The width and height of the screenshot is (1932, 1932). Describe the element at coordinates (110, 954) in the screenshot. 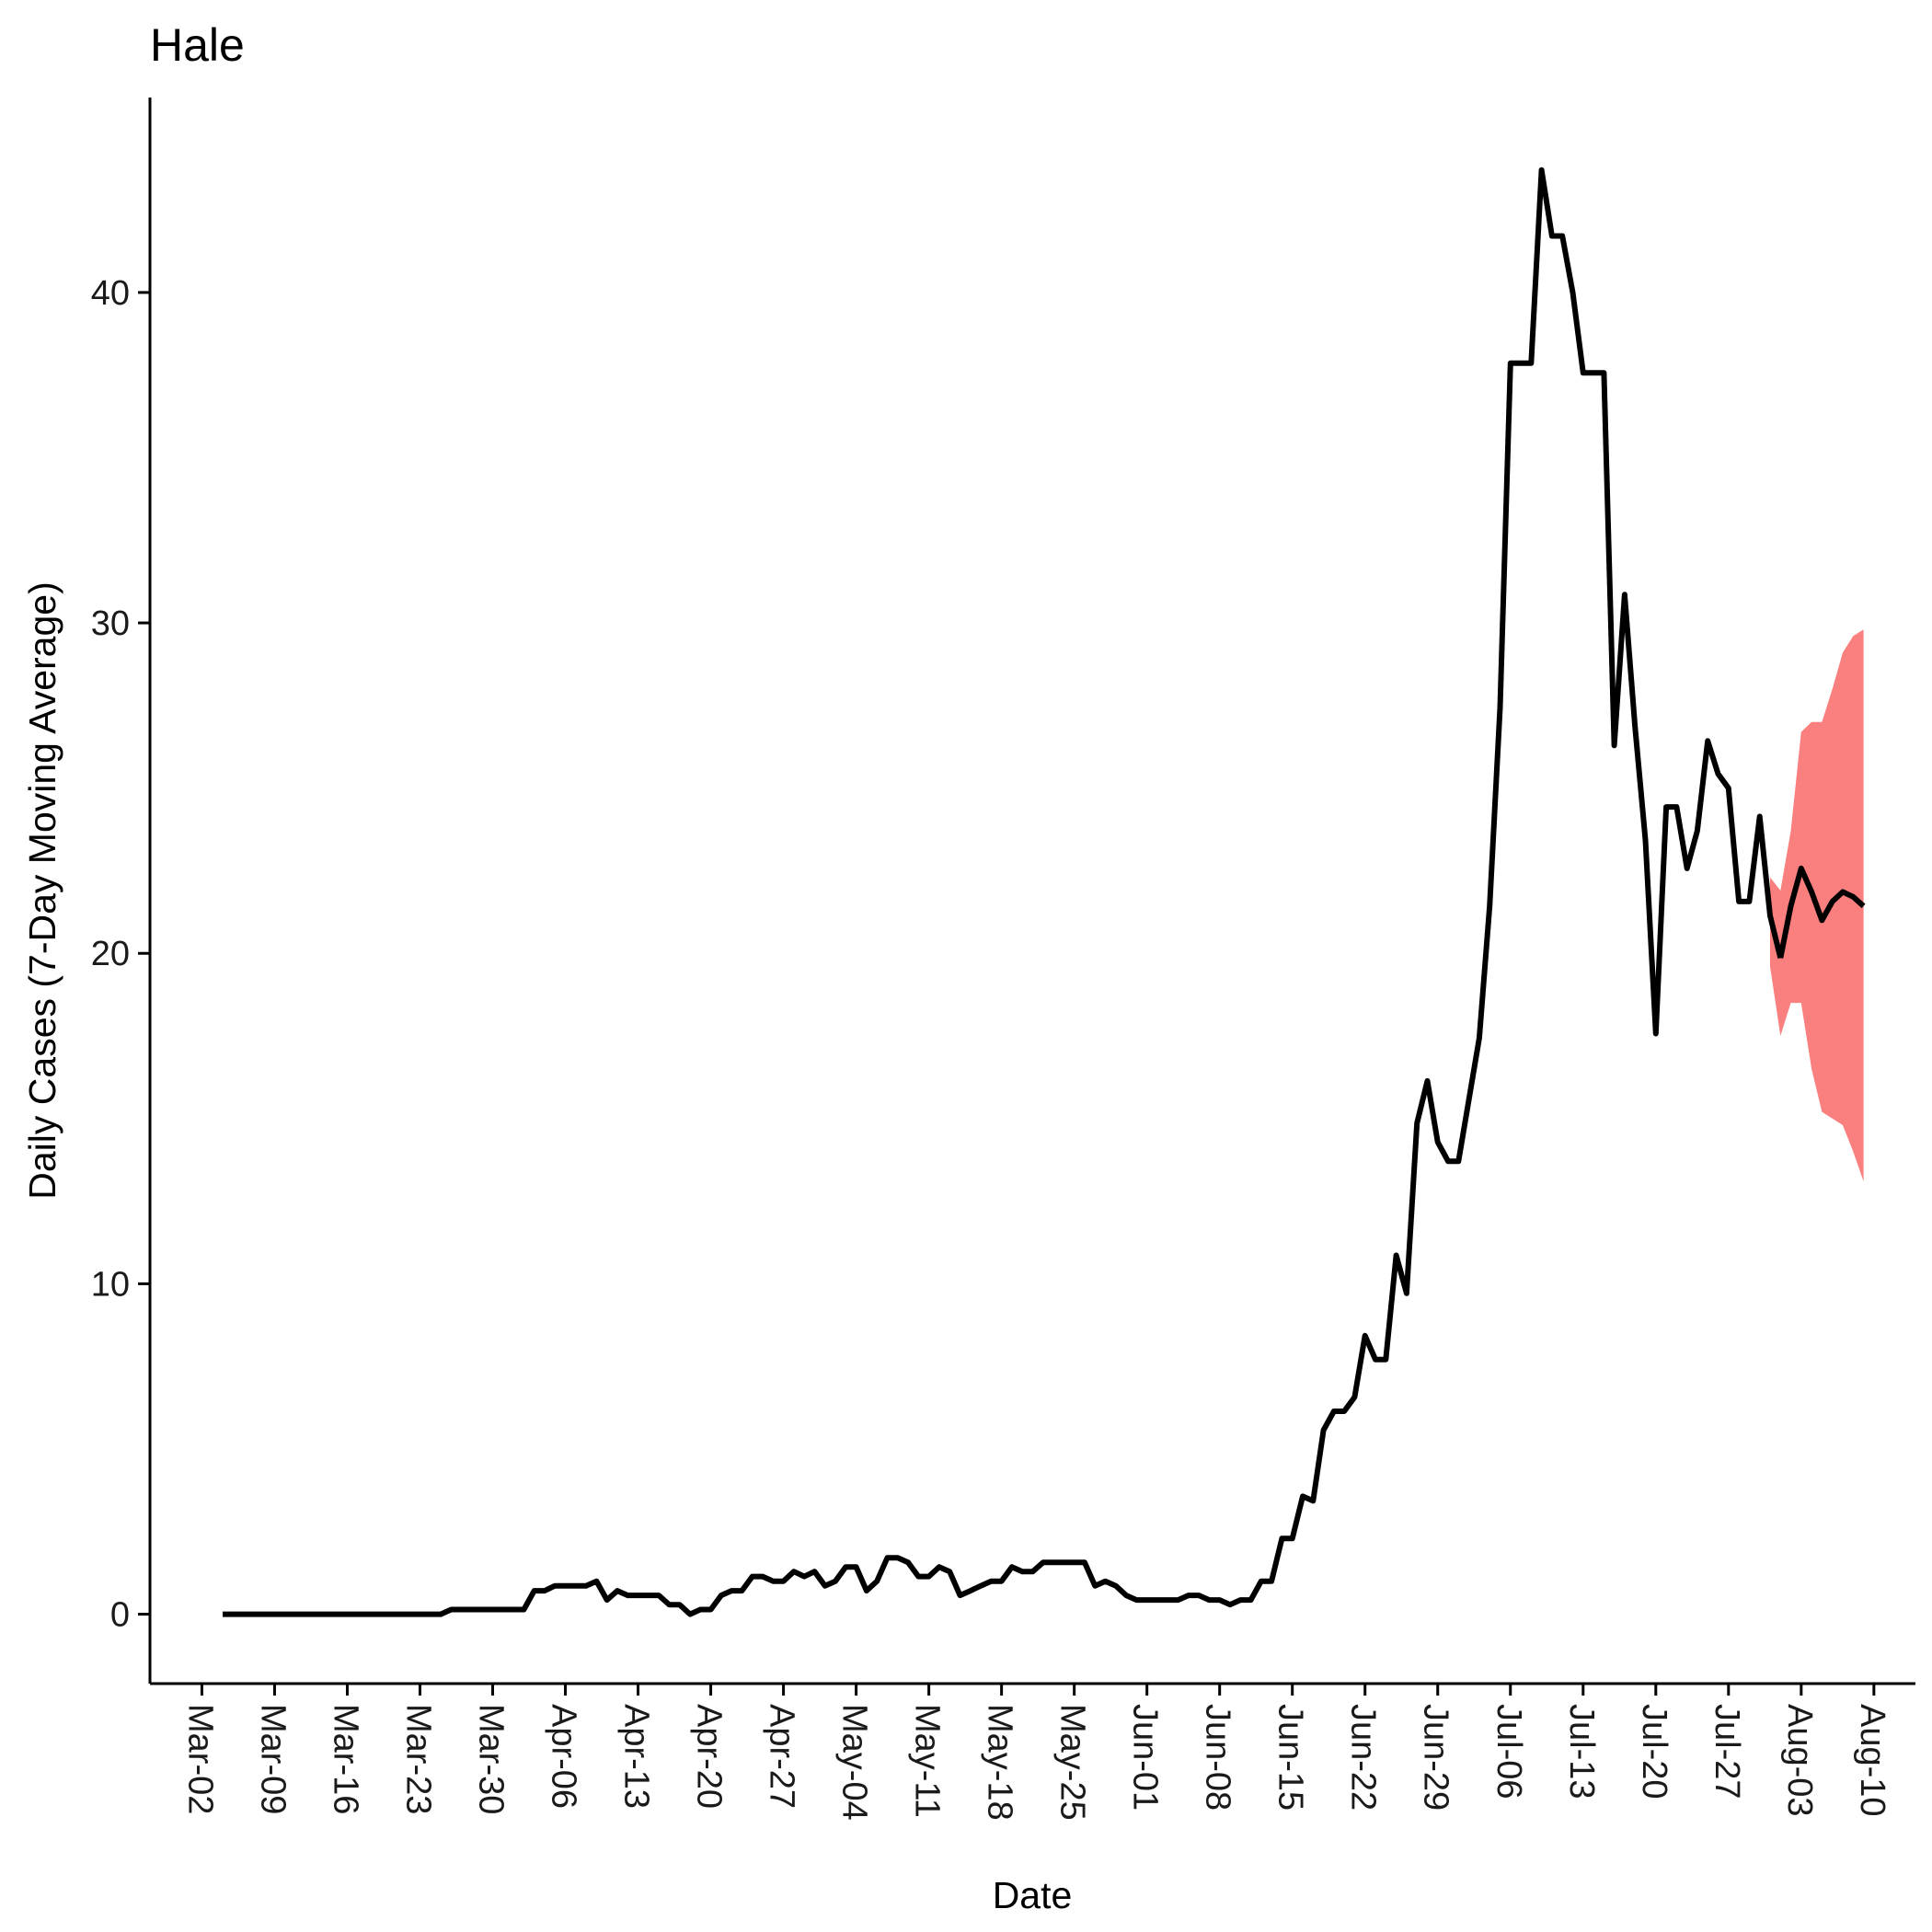

I see `y-tick-label: 20` at that location.